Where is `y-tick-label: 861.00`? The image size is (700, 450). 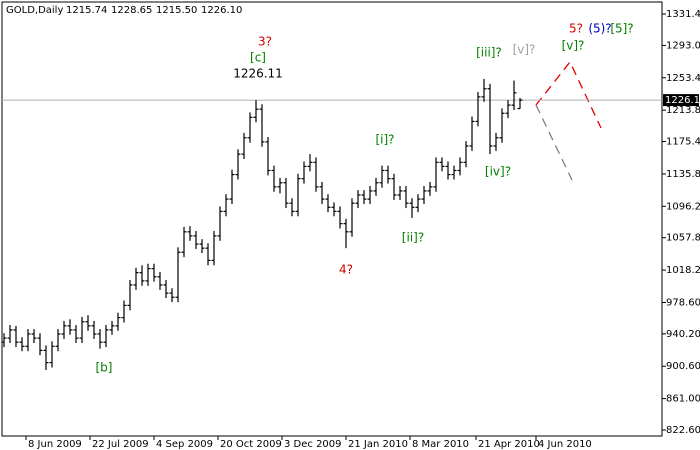 y-tick-label: 861.00 is located at coordinates (683, 399).